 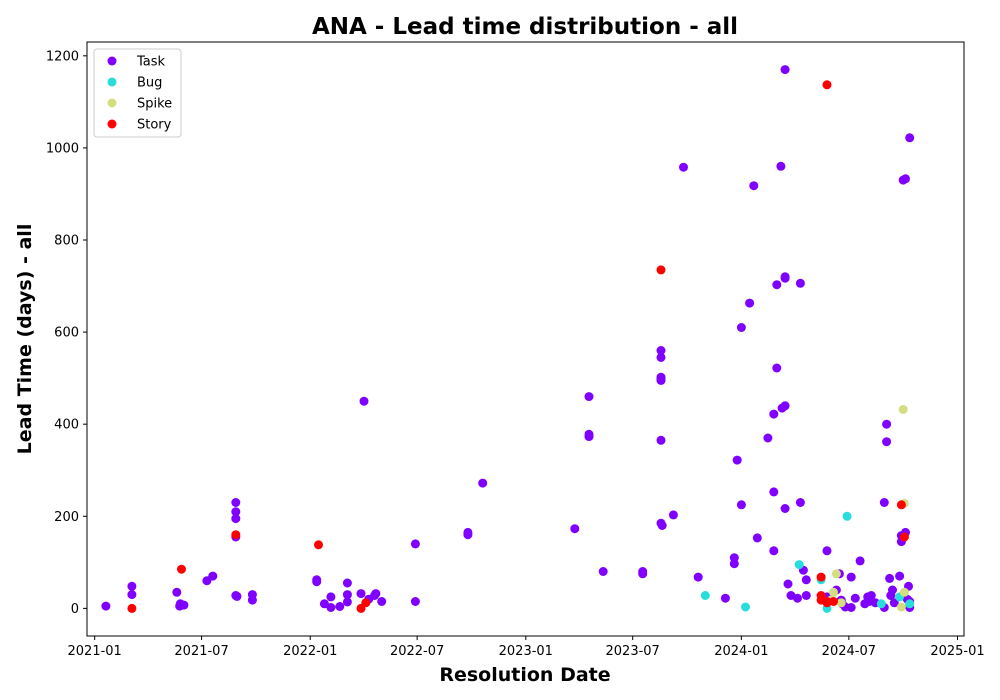 I want to click on legend-label: Story, so click(x=154, y=125).